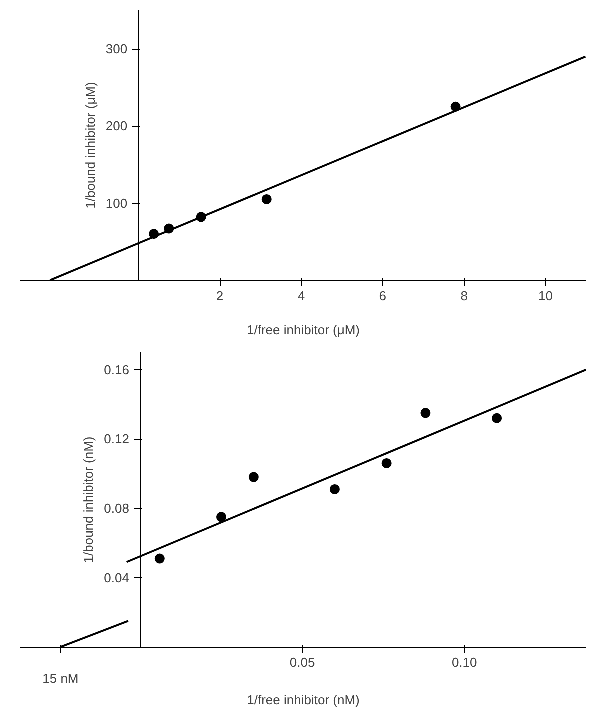 Image resolution: width=591 pixels, height=716 pixels. I want to click on x-tick-label: 0.05, so click(303, 662).